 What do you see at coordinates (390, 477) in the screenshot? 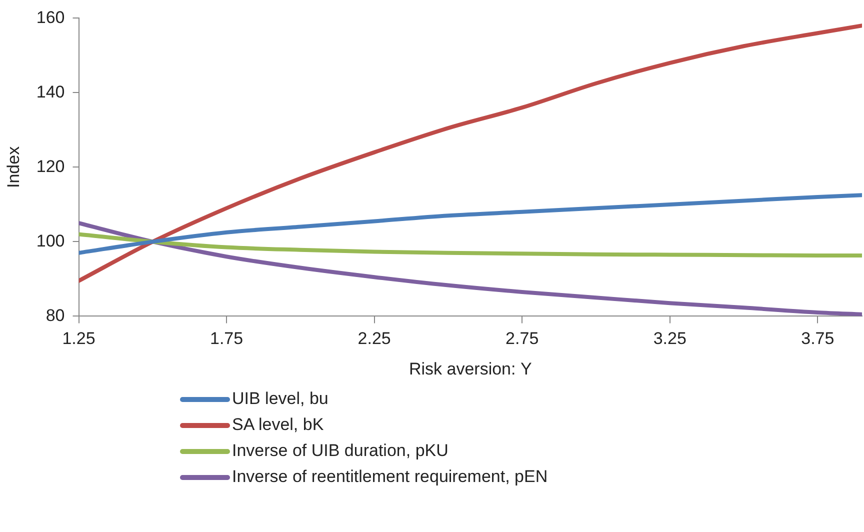
I see `legend-label: Inverse of reentitlement requirement, pEN` at bounding box center [390, 477].